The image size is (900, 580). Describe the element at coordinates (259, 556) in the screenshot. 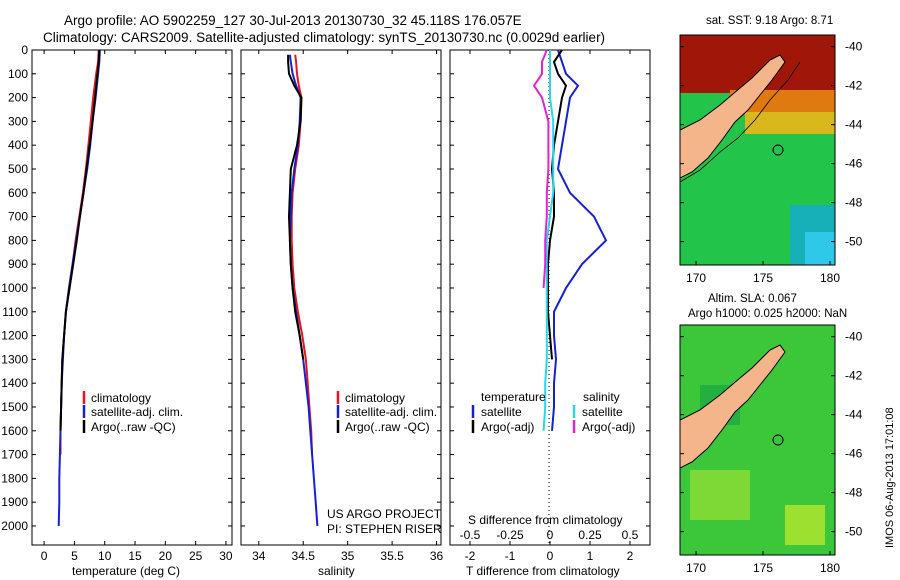

I see `x-tick-label: 34` at that location.